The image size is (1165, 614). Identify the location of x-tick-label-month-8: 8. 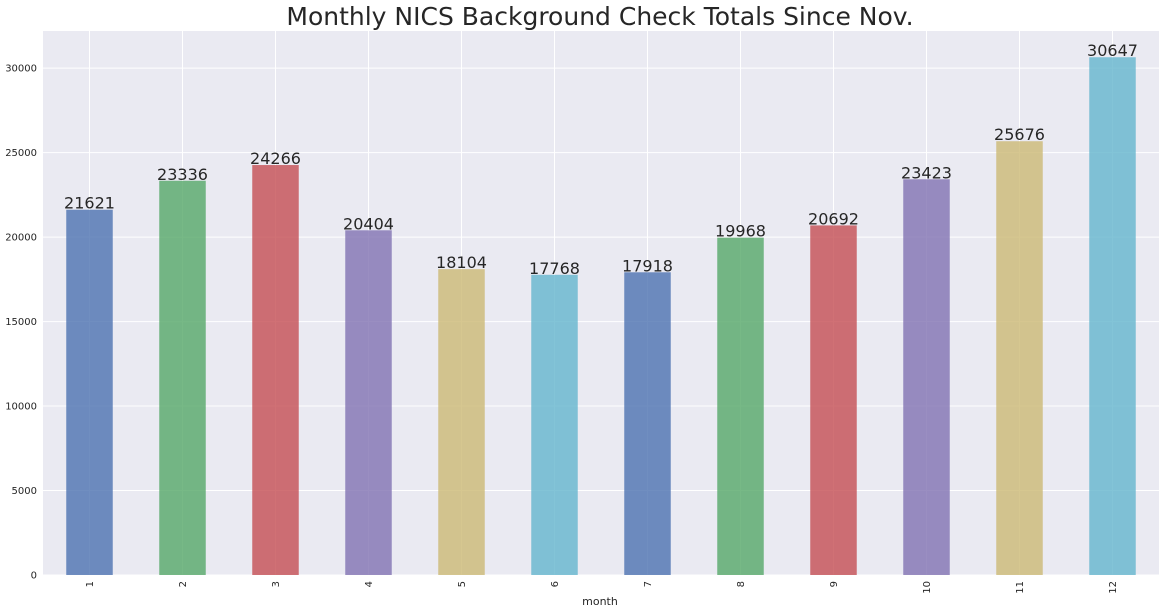
(741, 584).